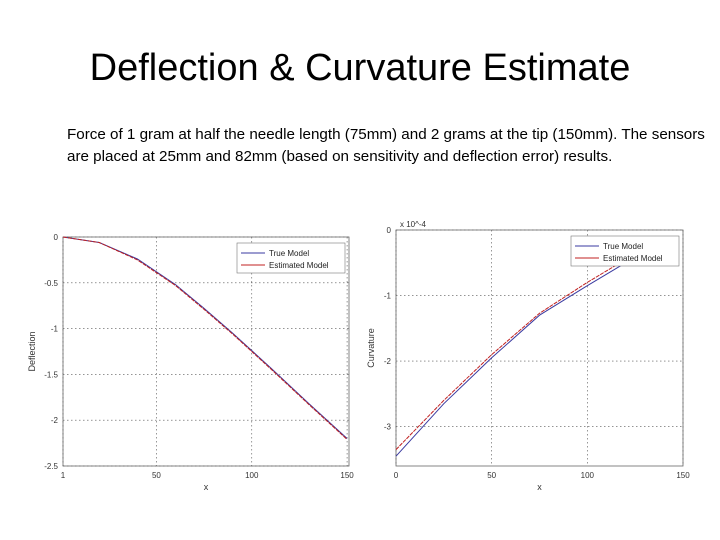  Describe the element at coordinates (51, 374) in the screenshot. I see `y-tick-label: -1.5` at that location.